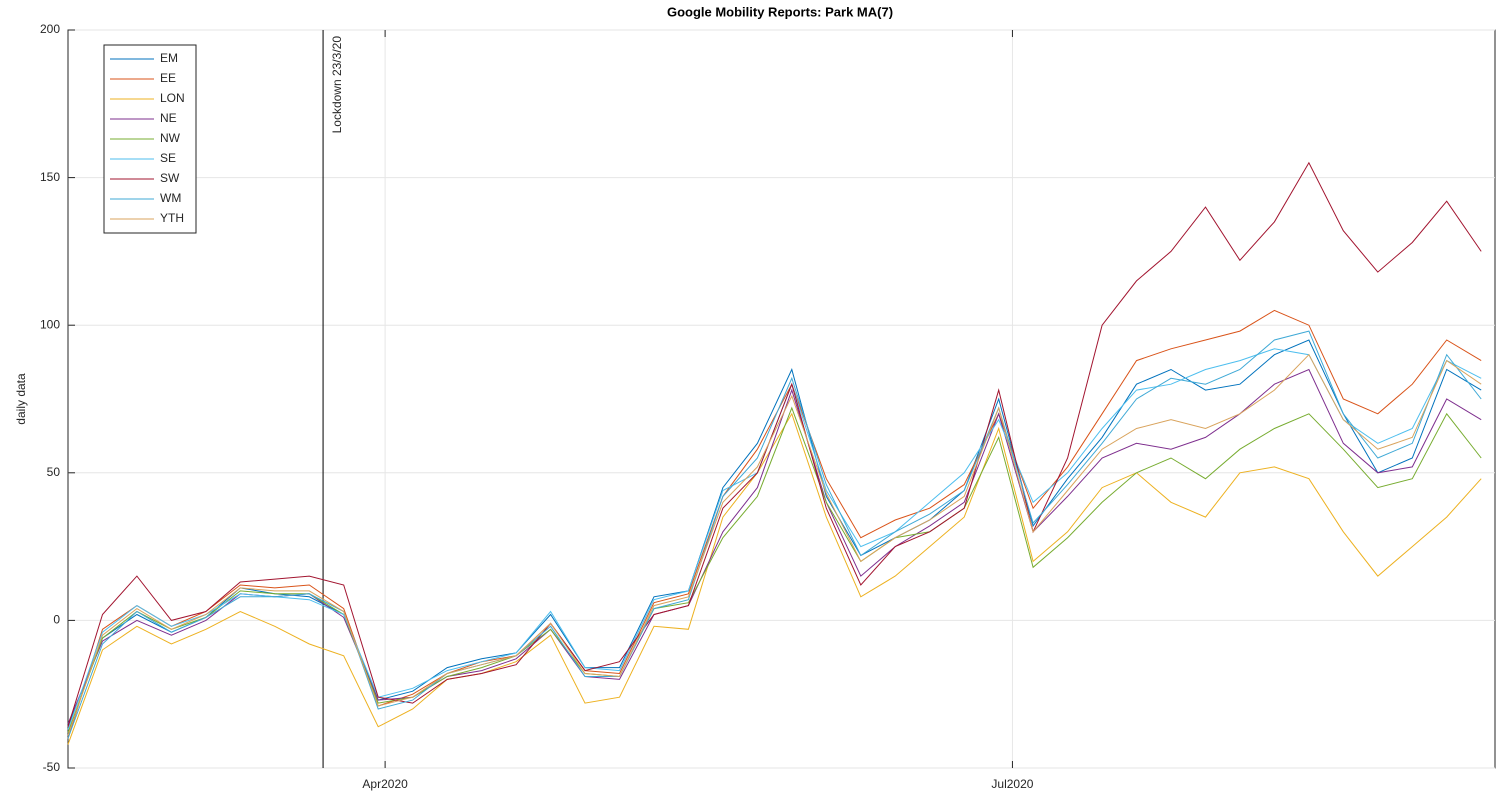 Image resolution: width=1496 pixels, height=797 pixels. I want to click on legend-label: SW, so click(170, 178).